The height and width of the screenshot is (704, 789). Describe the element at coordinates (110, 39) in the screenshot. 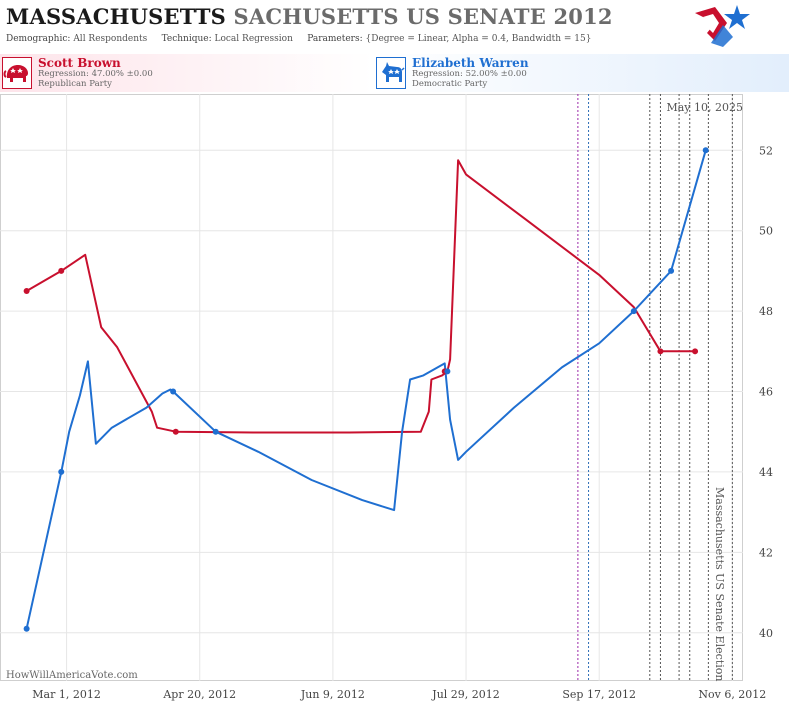

I see `demographic-value: All Respondents` at that location.